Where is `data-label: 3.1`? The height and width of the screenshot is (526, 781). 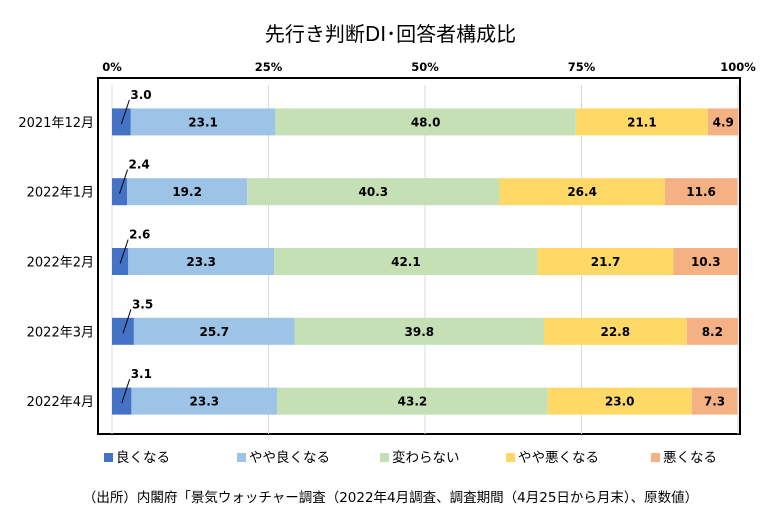
data-label: 3.1 is located at coordinates (141, 374).